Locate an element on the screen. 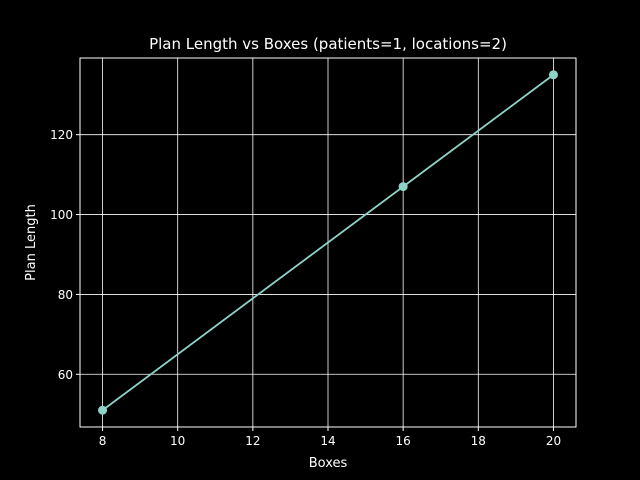 This screenshot has width=640, height=480. y-tick-label: 60 is located at coordinates (65, 375).